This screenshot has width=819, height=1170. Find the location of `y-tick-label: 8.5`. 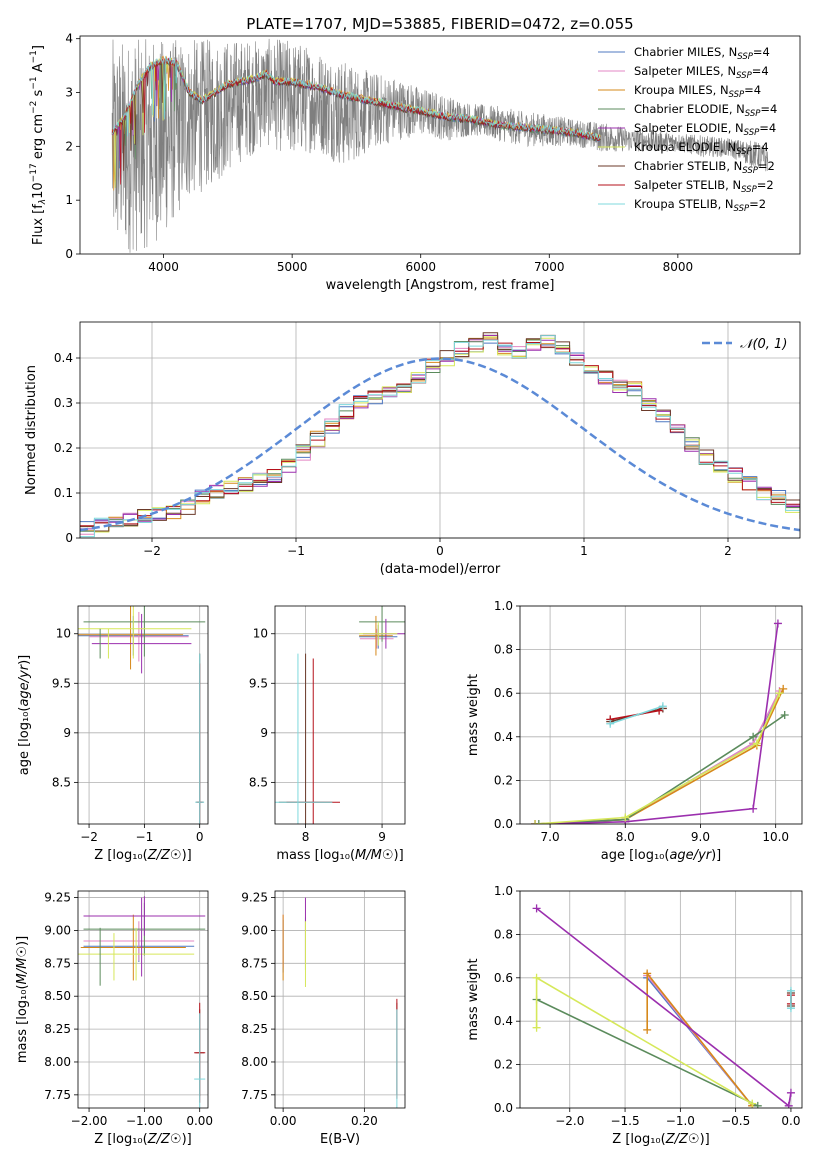

y-tick-label: 8.5 is located at coordinates (61, 782).